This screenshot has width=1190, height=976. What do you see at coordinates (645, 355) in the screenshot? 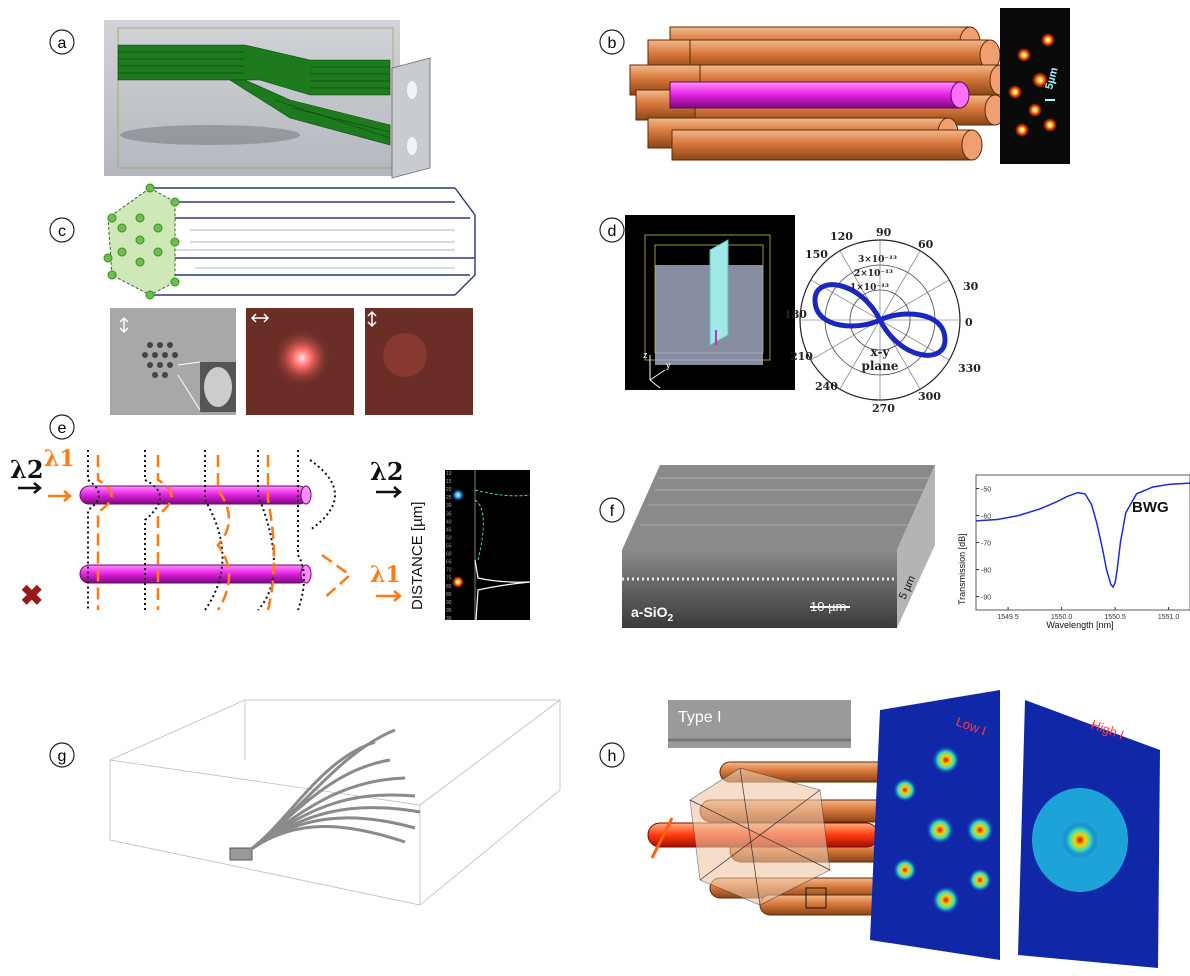
I see `svg-text: z` at bounding box center [645, 355].